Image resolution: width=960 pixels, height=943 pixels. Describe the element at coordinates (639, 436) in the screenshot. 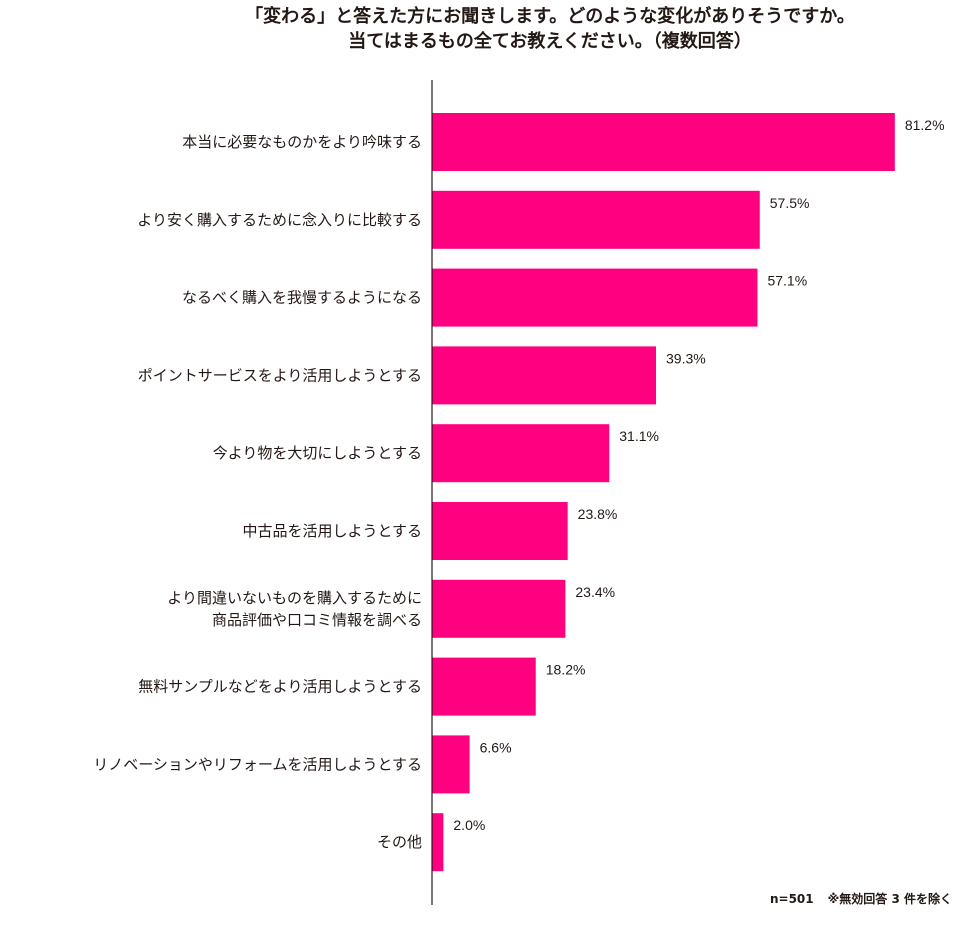

I see `value-label-5: 31.1%` at that location.